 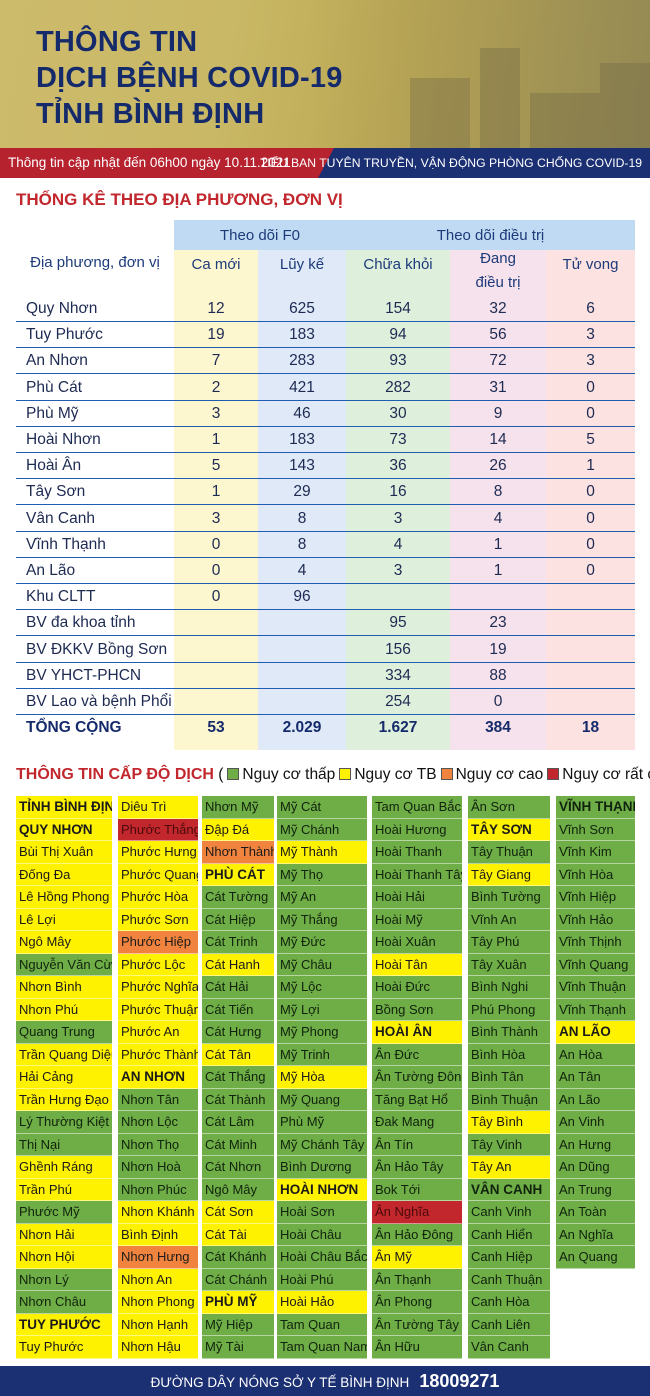 What do you see at coordinates (238, 1324) in the screenshot?
I see `risk-area-item: Mỹ Hiệp` at bounding box center [238, 1324].